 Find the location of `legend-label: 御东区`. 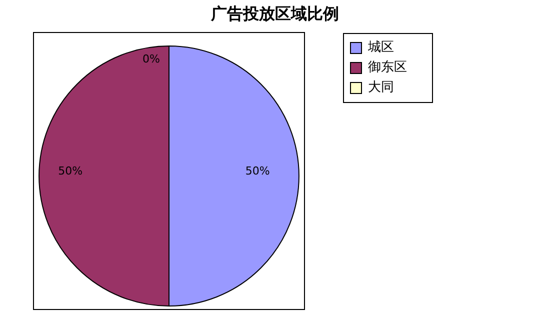

legend-label: 御东区 is located at coordinates (387, 68).